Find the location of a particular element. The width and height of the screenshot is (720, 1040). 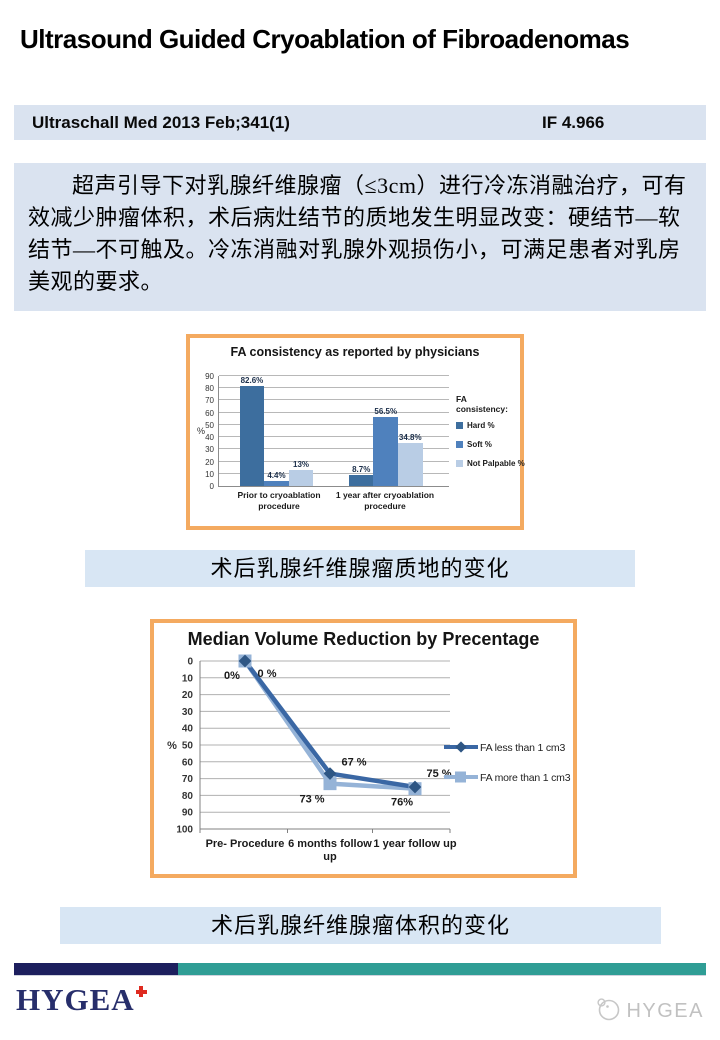

legend-title: FA consistency: is located at coordinates (482, 404).